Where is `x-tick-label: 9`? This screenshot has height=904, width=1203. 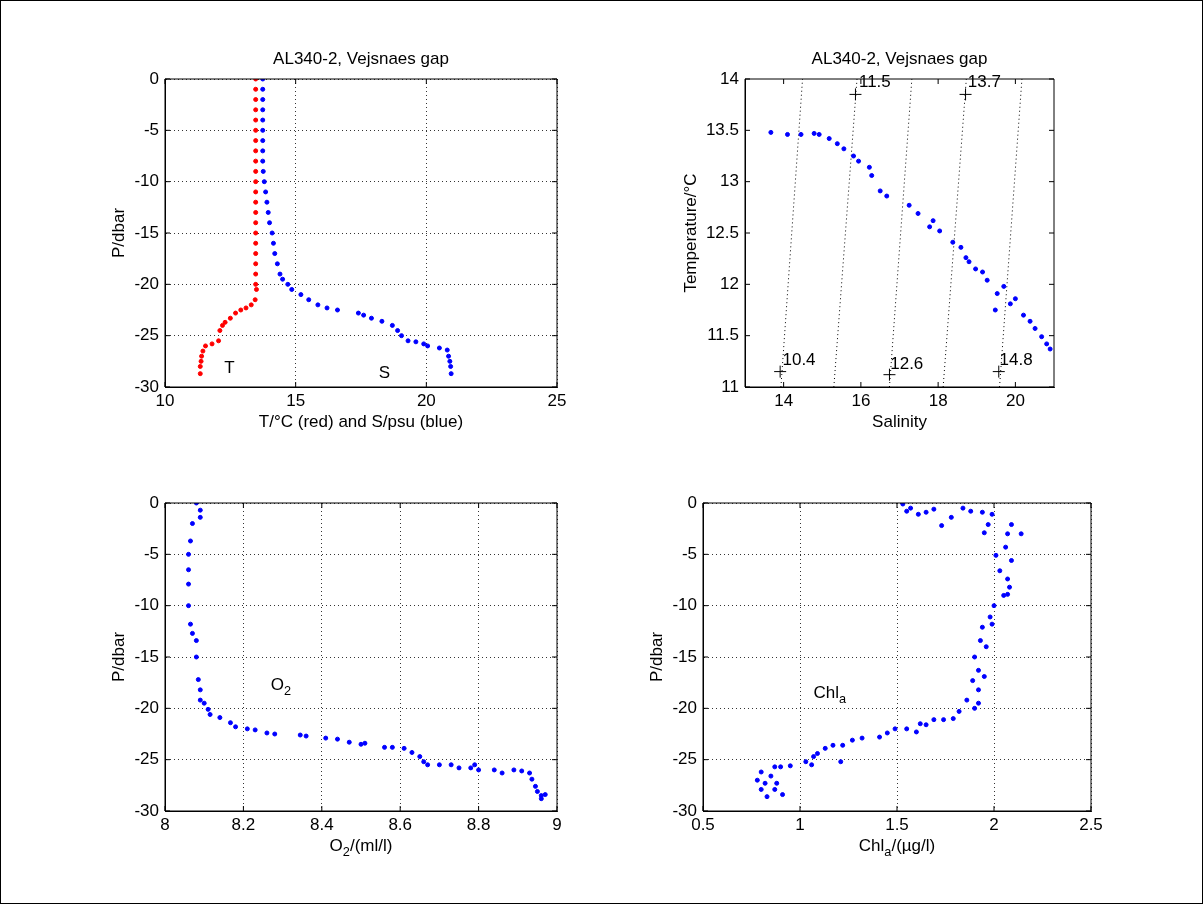 x-tick-label: 9 is located at coordinates (557, 824).